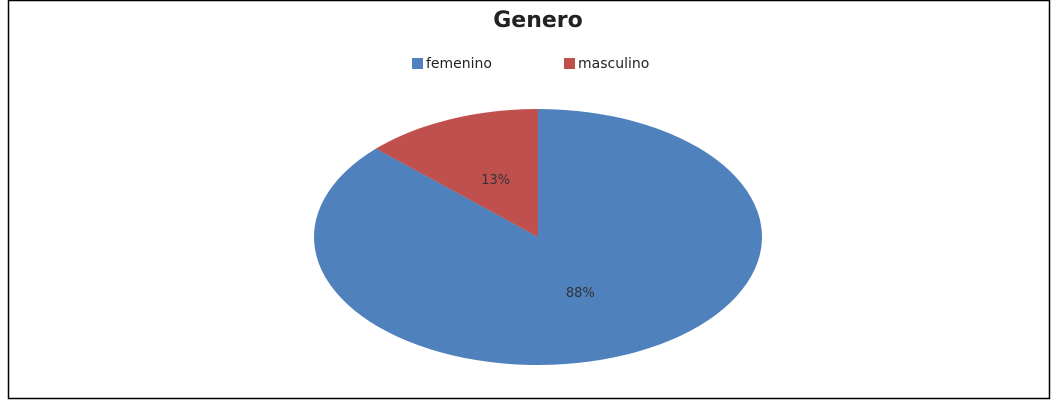 This screenshot has height=400, width=1058. What do you see at coordinates (538, 20) in the screenshot?
I see `chart-title: Genero` at bounding box center [538, 20].